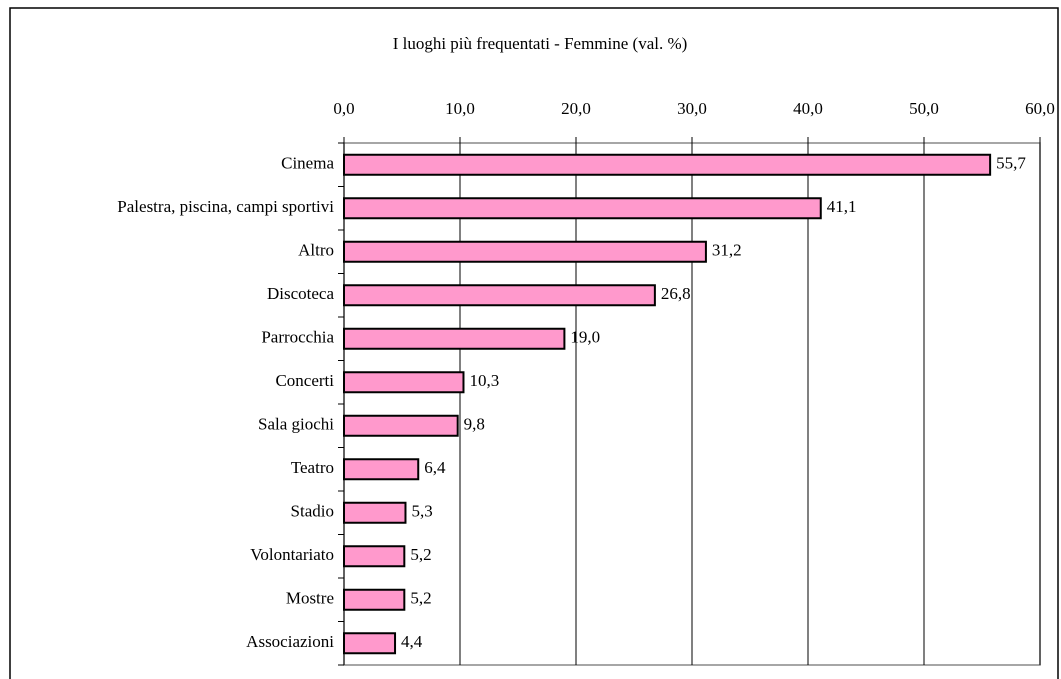  Describe the element at coordinates (343, 108) in the screenshot. I see `x-tick-label: 0,0` at that location.